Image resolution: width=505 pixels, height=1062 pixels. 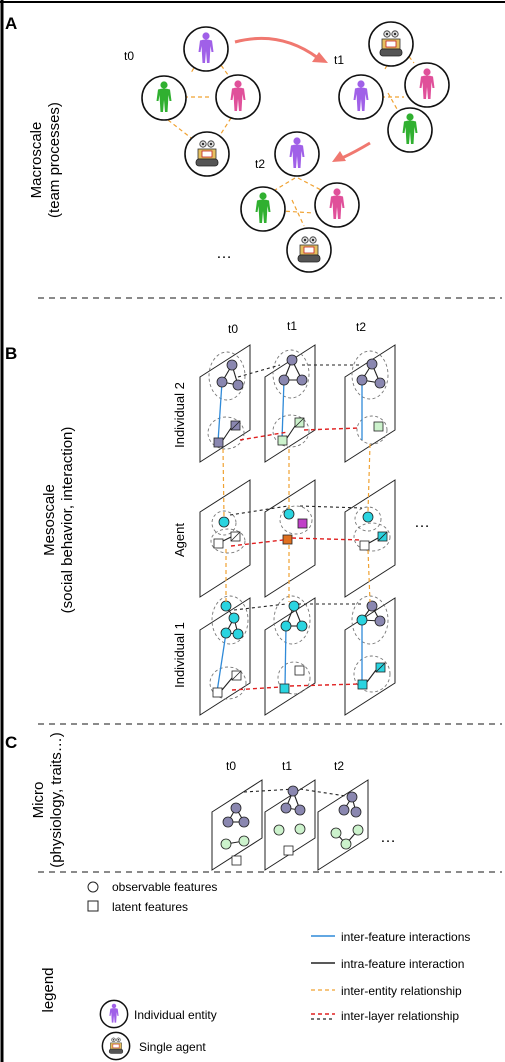 What do you see at coordinates (339, 766) in the screenshot?
I see `panel-c-time-t2: t2` at bounding box center [339, 766].